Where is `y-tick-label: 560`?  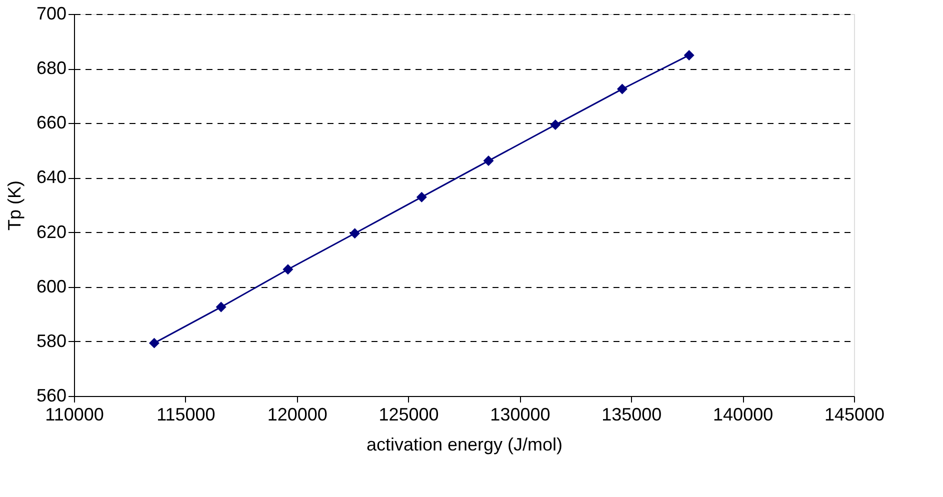
y-tick-label: 560 is located at coordinates (51, 396).